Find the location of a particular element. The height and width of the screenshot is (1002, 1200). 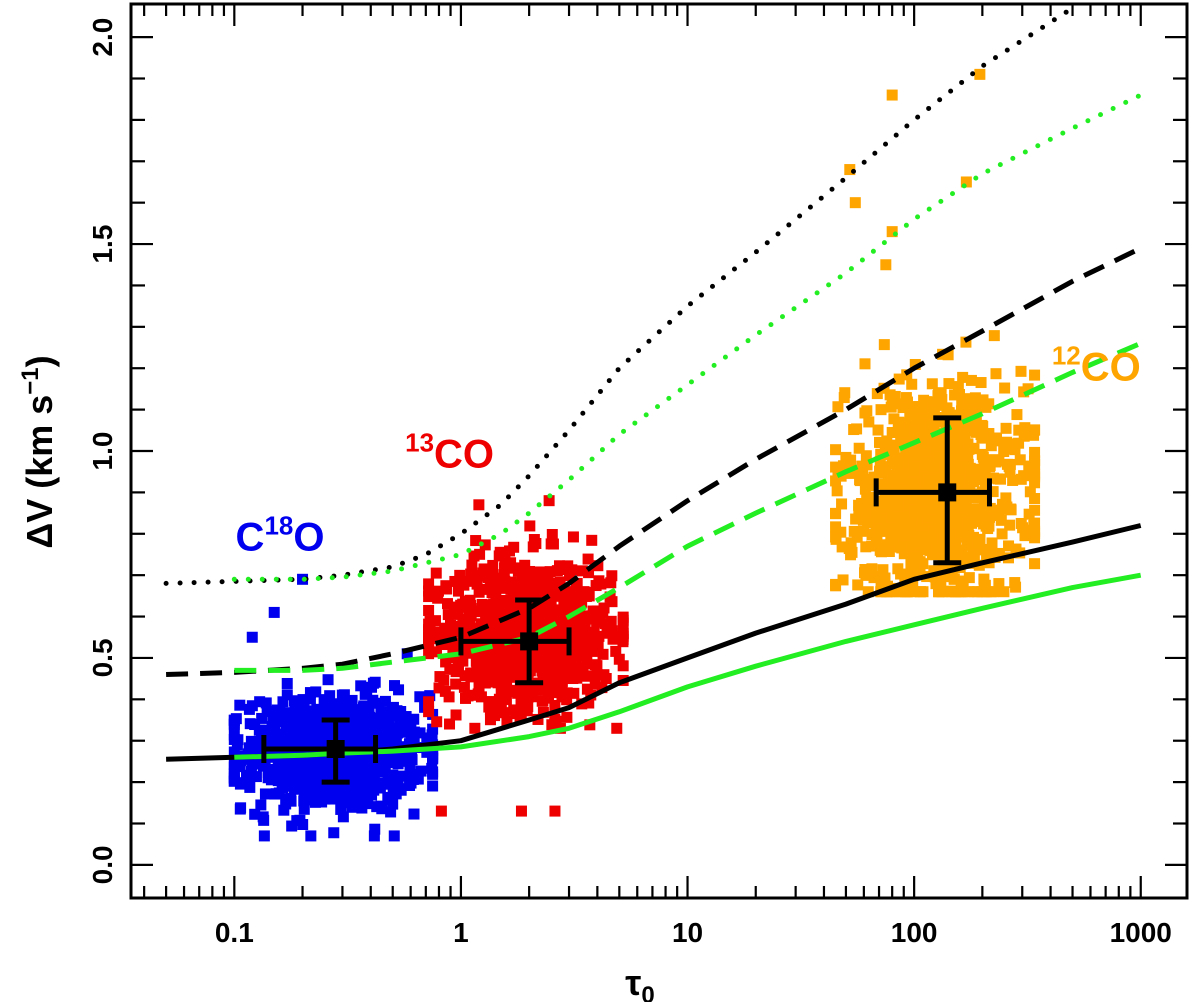

x-tick-label: 100 is located at coordinates (914, 932).